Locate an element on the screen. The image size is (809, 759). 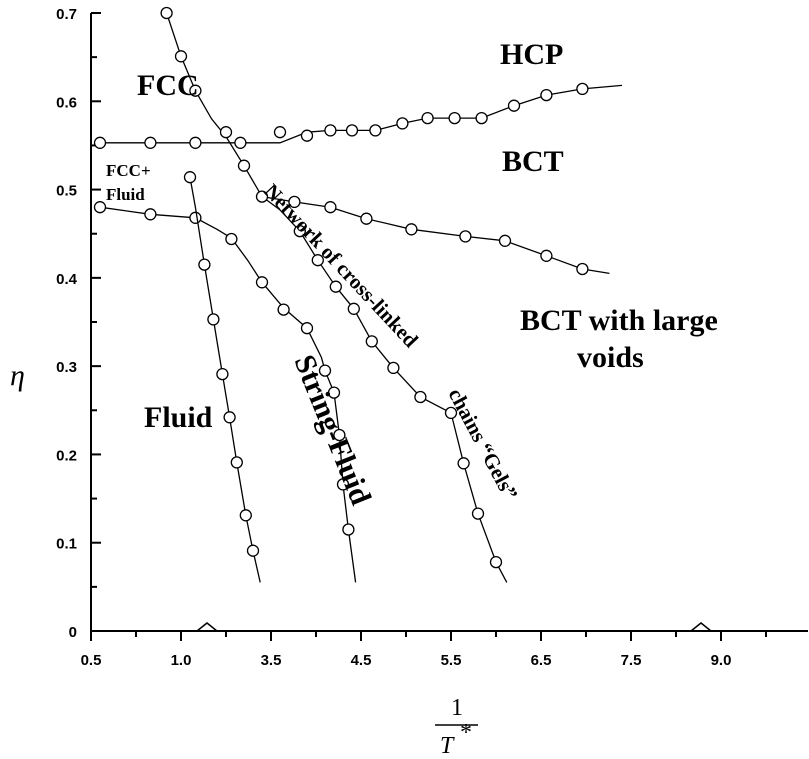
region-label-bct: BCT is located at coordinates (533, 161).